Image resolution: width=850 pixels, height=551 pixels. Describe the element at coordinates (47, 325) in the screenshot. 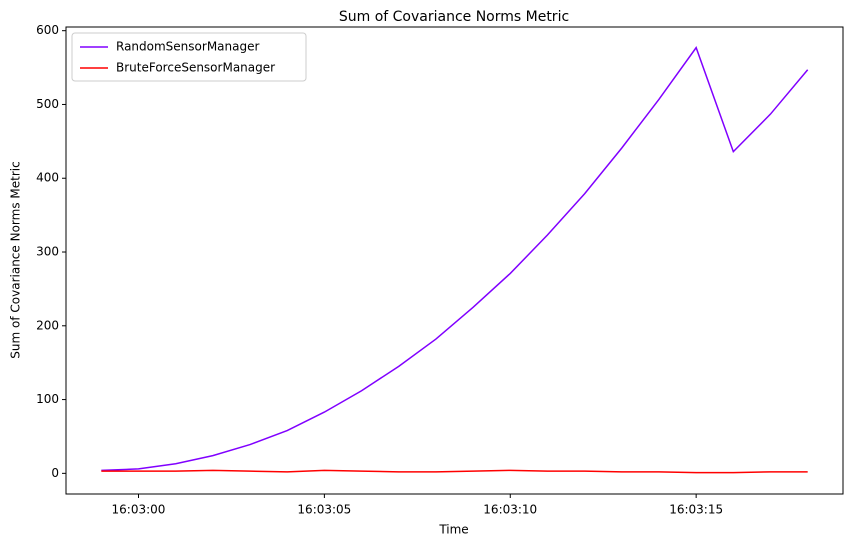

I see `y-tick-label: 200` at that location.